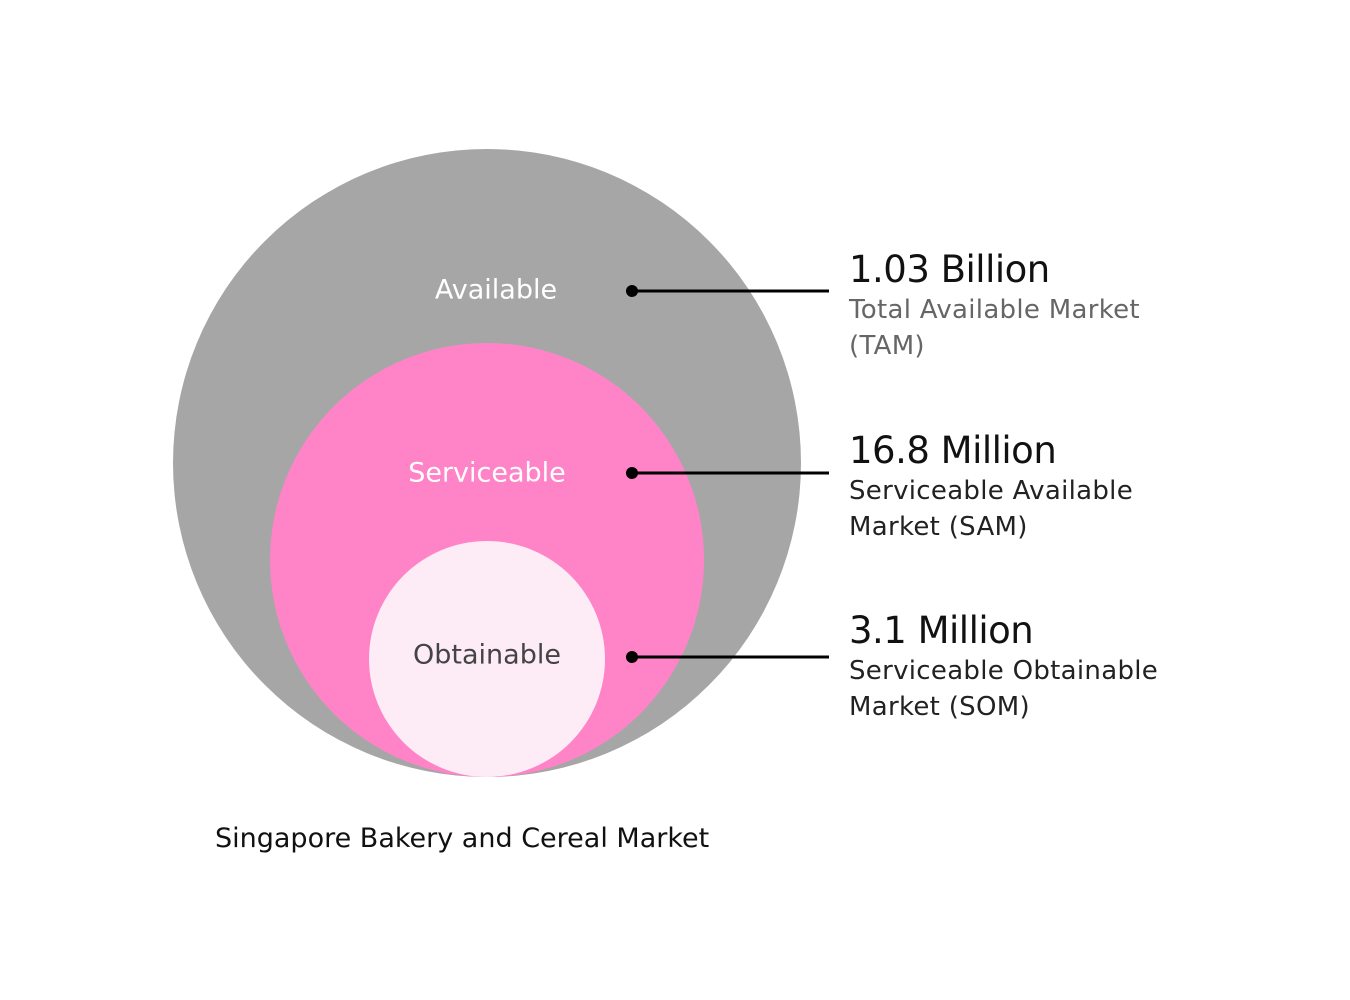 Image resolution: width=1350 pixels, height=1000 pixels. What do you see at coordinates (1004, 689) in the screenshot?
I see `som-description: Serviceable Obtainable Market (SOM)` at bounding box center [1004, 689].